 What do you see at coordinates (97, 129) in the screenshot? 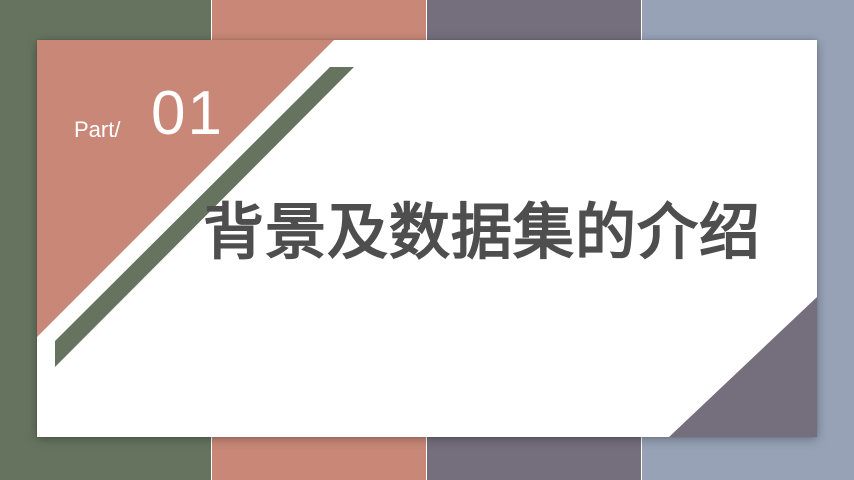
I see `part-label: Part/` at bounding box center [97, 129].